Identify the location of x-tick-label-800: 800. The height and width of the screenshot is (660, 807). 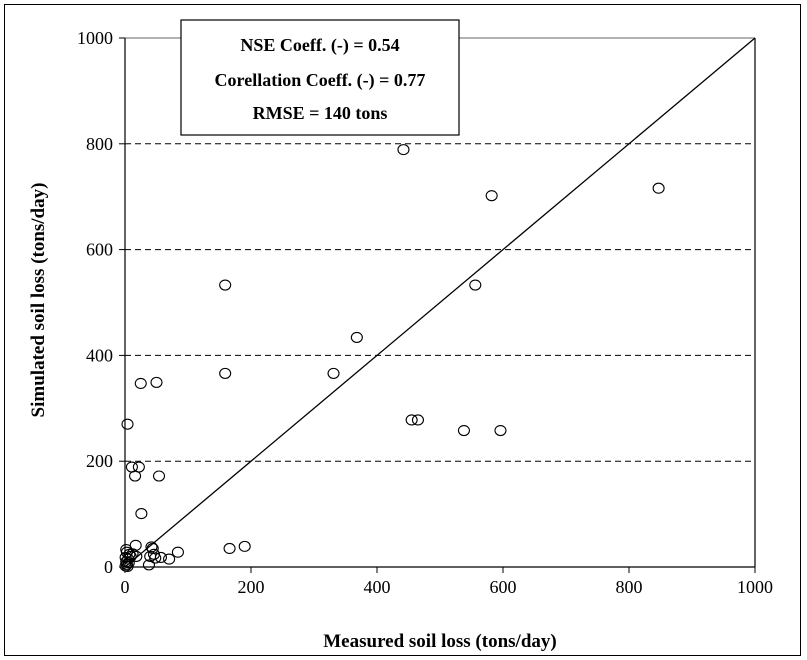
(629, 587).